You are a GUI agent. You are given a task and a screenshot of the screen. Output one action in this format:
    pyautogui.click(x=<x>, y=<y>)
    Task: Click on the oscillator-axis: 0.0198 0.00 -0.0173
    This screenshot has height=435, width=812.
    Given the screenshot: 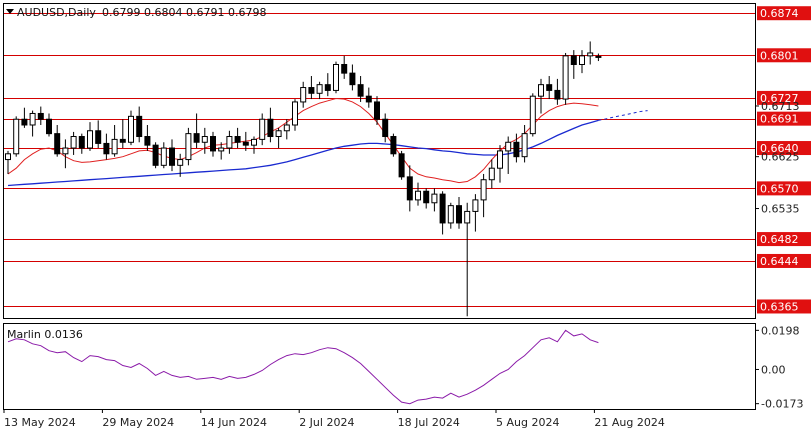 What is the action you would take?
    pyautogui.click(x=779, y=367)
    